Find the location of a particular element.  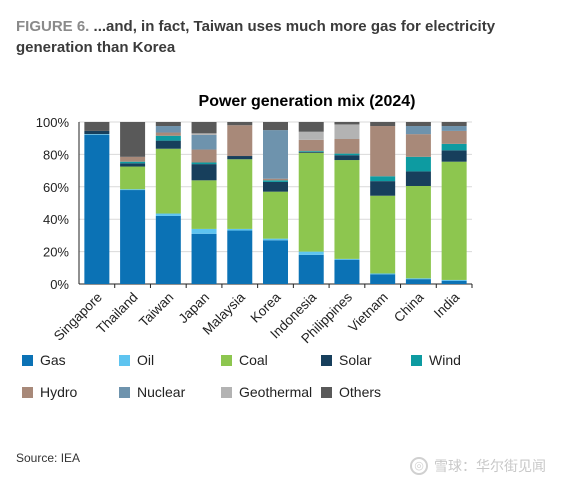

legend-item-solar: Solar is located at coordinates (346, 360).